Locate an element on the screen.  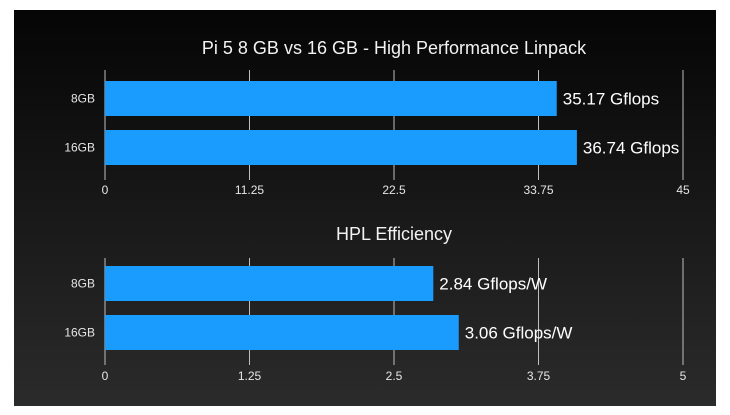
chart-1-bar-16gb is located at coordinates (341, 147).